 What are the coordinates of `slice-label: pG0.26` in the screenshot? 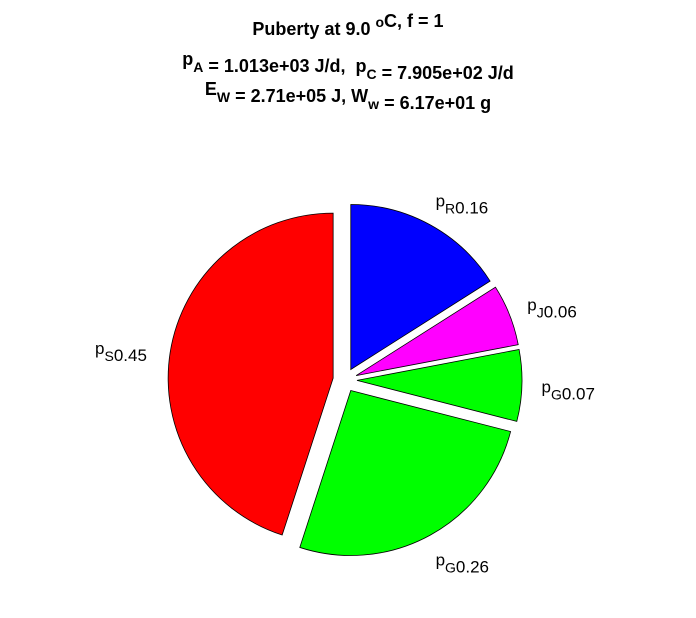 It's located at (462, 563).